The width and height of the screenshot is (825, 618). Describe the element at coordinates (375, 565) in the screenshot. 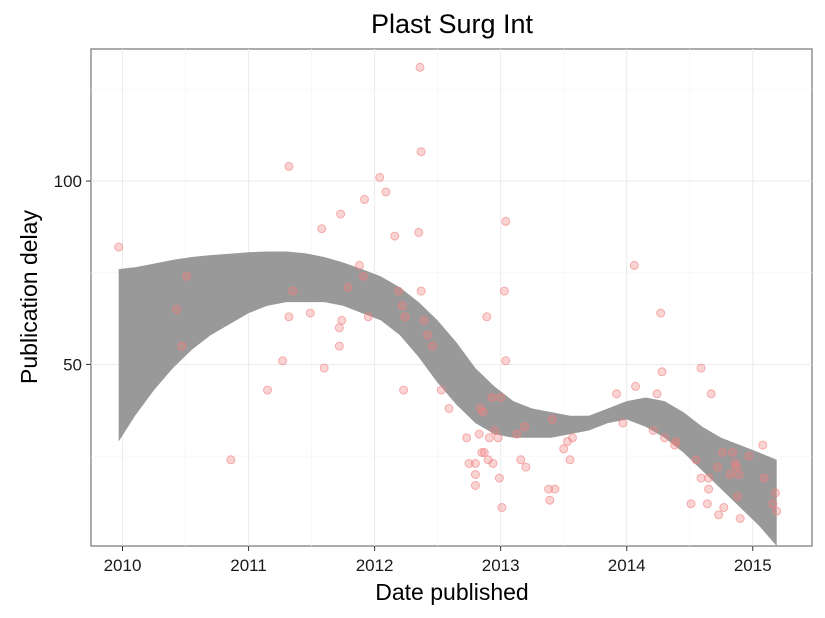

I see `x-tick-label: 2012` at that location.